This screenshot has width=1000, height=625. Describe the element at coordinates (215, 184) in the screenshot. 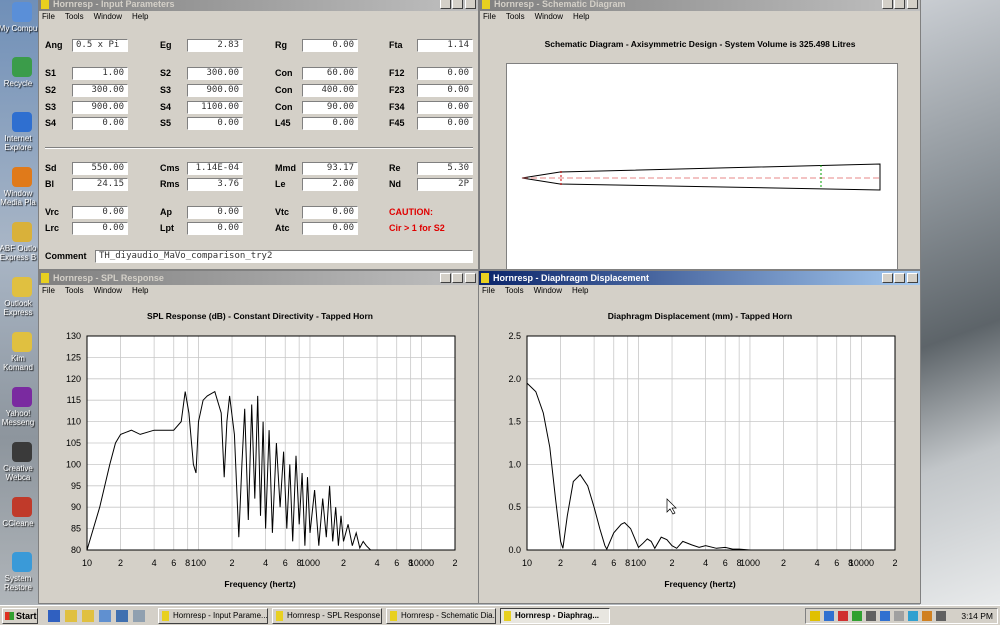

I see `param-value: 3.76` at that location.